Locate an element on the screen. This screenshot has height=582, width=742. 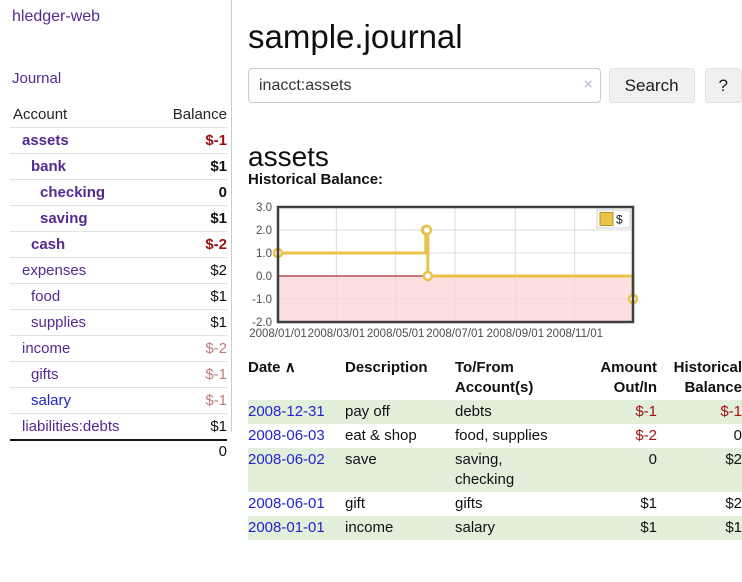
tofrom-column-header: To/From Account(s) is located at coordinates (494, 377).